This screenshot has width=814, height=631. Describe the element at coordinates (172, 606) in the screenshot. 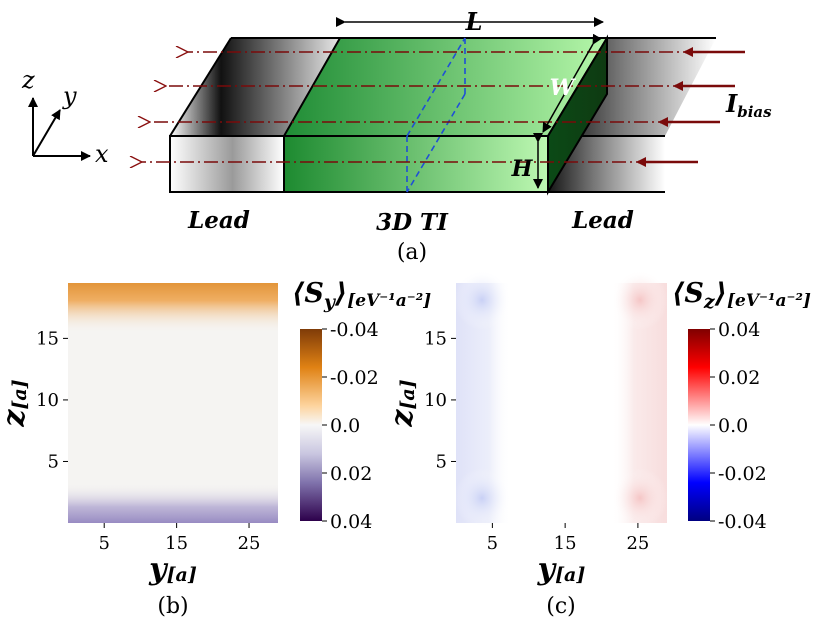

I see `caption-b: (b)` at that location.